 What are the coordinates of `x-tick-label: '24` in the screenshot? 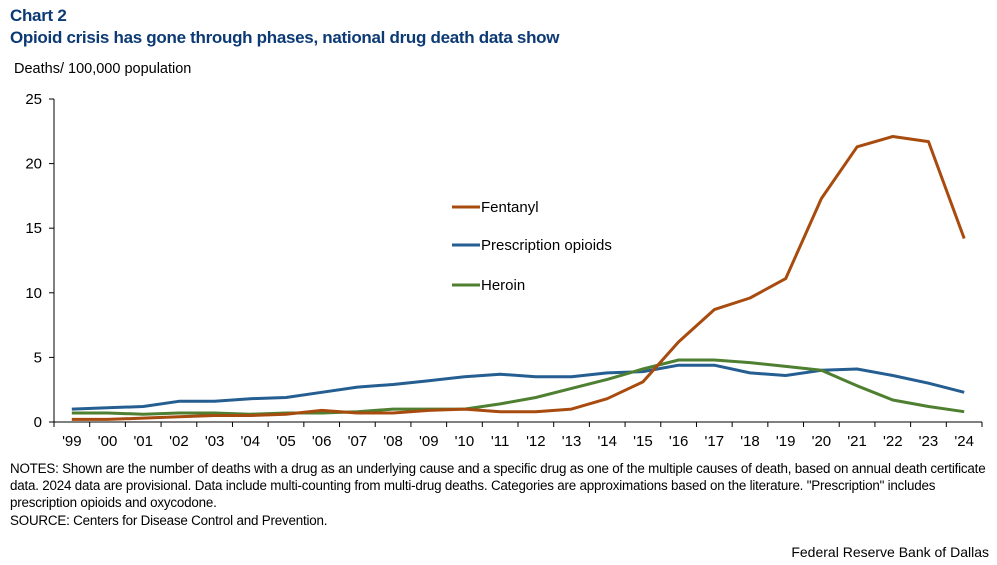 It's located at (964, 441).